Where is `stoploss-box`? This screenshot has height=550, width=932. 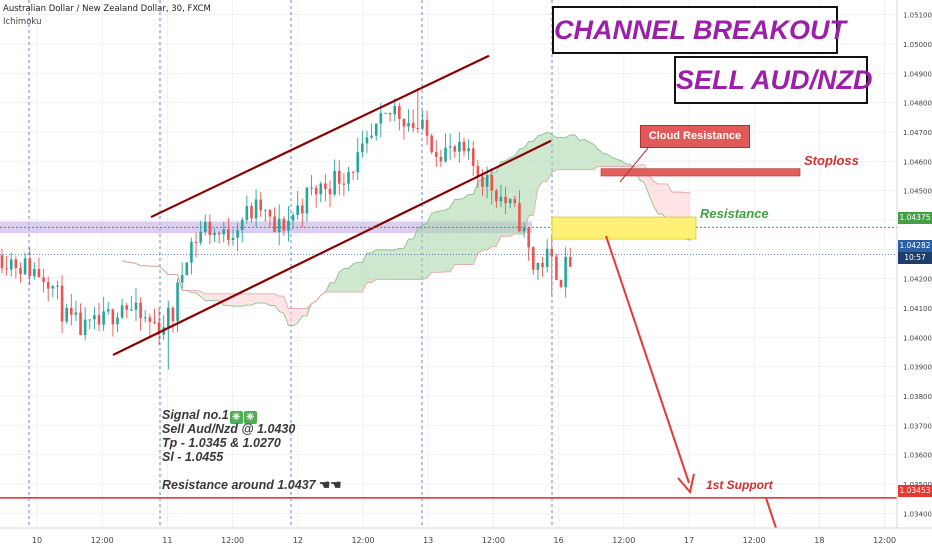 stoploss-box is located at coordinates (700, 172).